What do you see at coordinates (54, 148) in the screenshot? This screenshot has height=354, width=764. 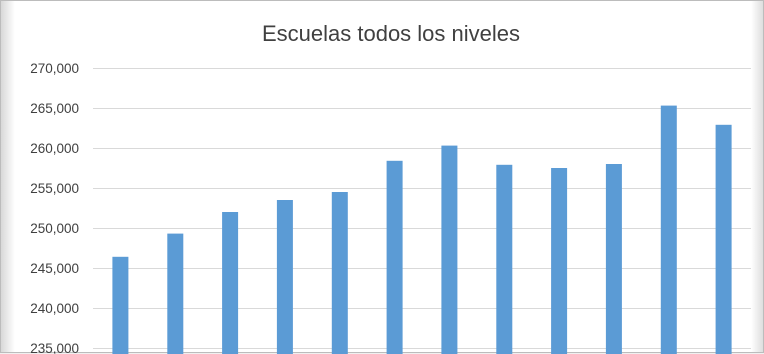 I see `y-tick-label: 260,000` at bounding box center [54, 148].